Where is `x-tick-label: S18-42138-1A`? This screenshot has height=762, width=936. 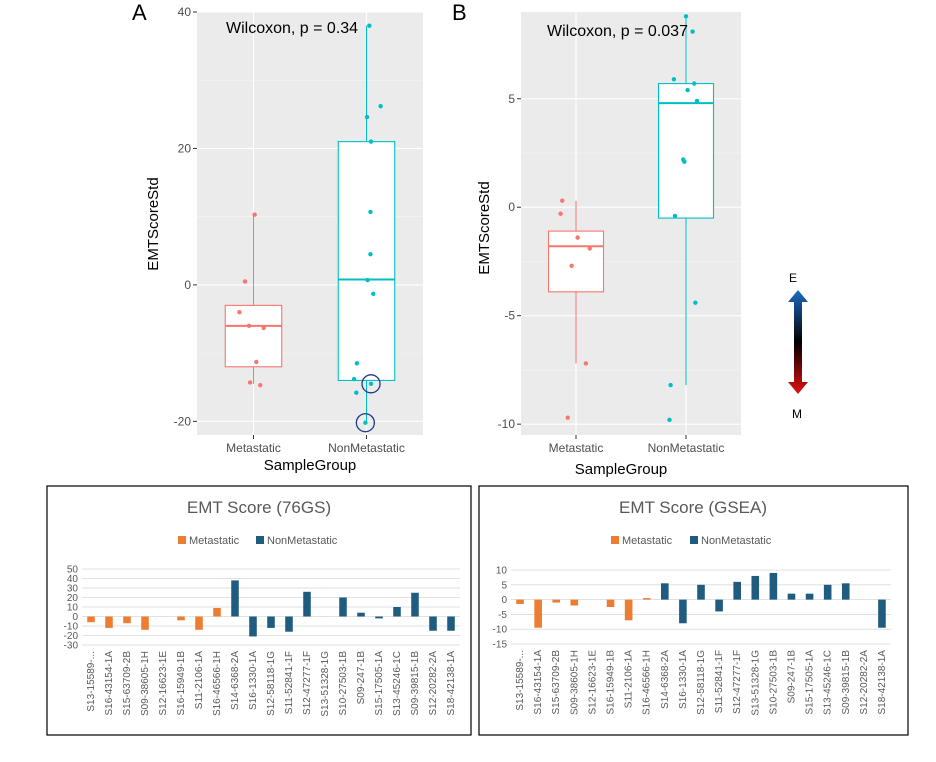 x-tick-label: S18-42138-1A is located at coordinates (451, 683).